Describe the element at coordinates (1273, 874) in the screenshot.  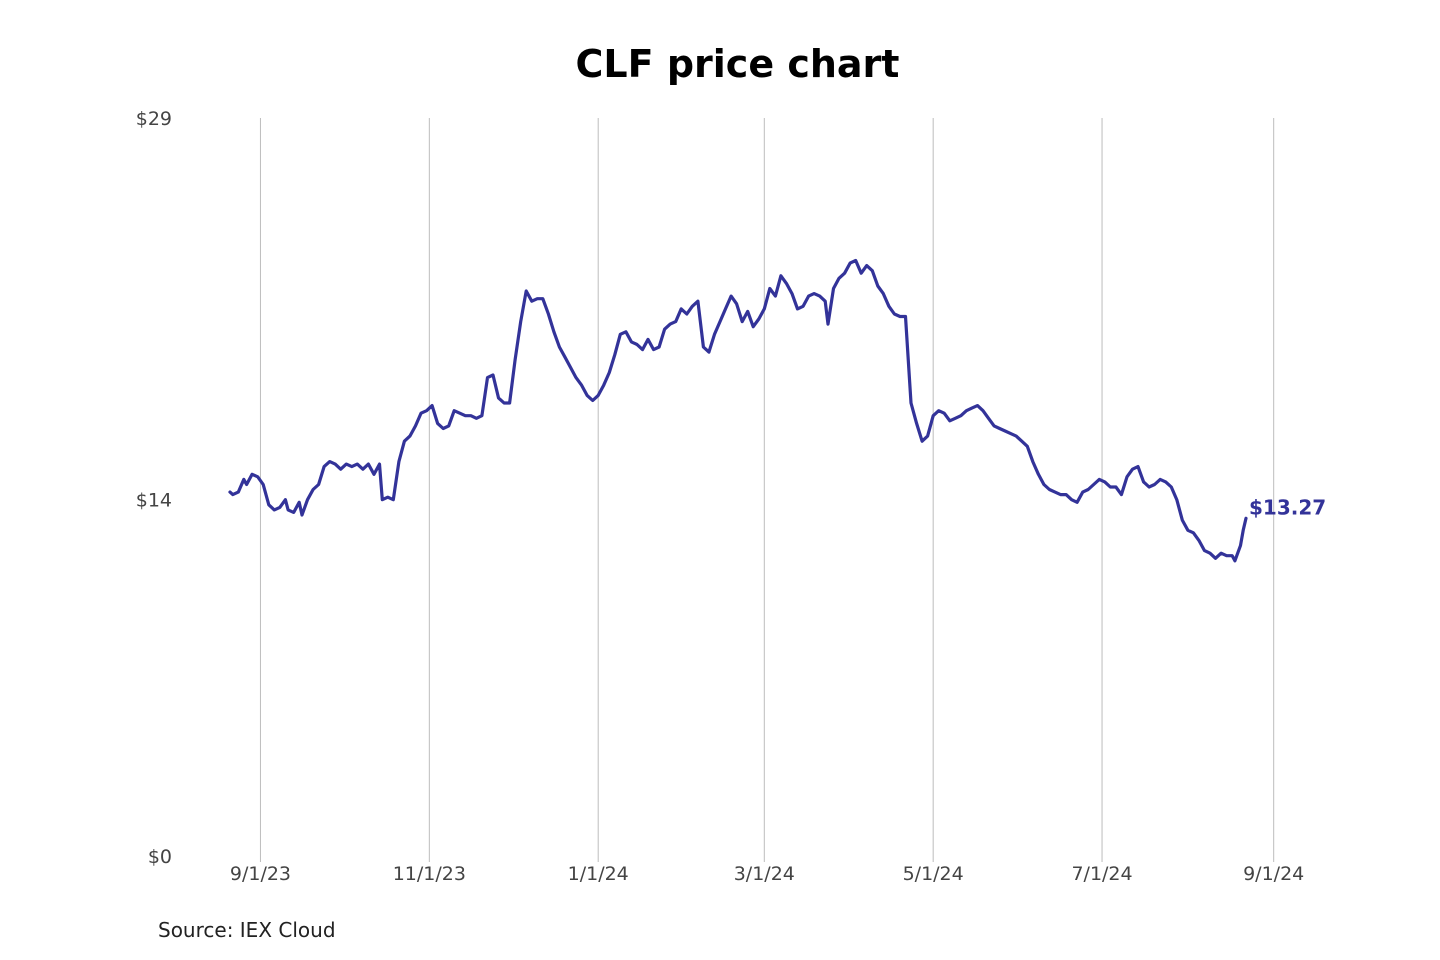
I see `x-tick-label-9-1-24: 9/1/24` at that location.